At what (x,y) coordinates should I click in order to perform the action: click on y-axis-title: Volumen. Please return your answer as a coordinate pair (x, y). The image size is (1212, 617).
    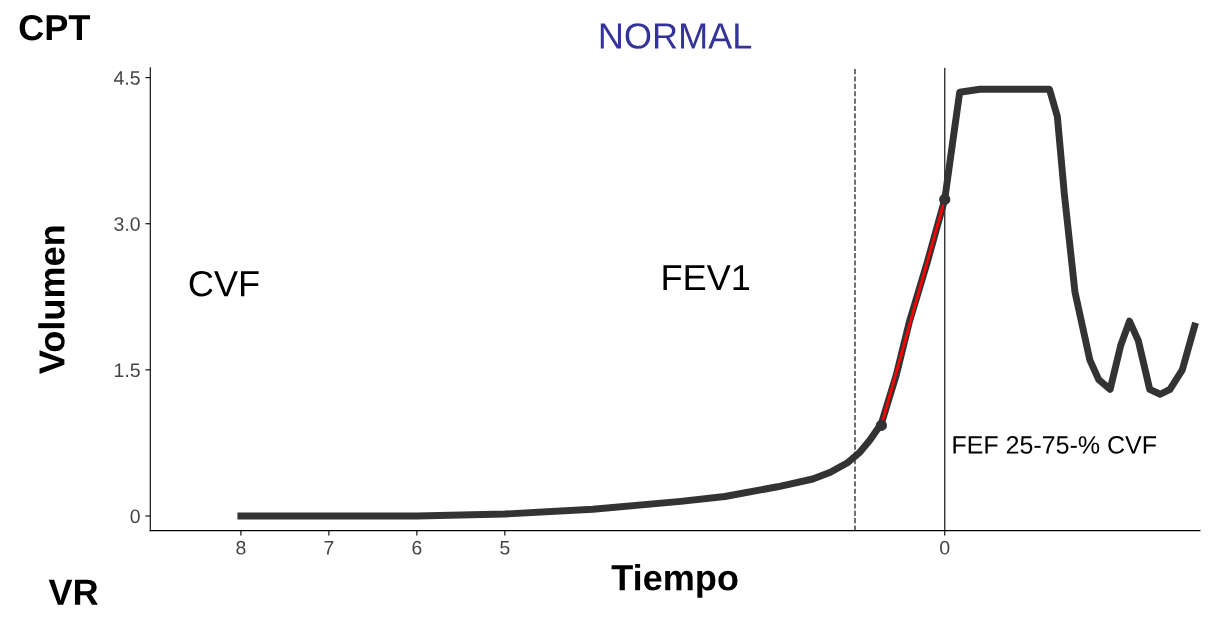
    Looking at the image, I should click on (51, 300).